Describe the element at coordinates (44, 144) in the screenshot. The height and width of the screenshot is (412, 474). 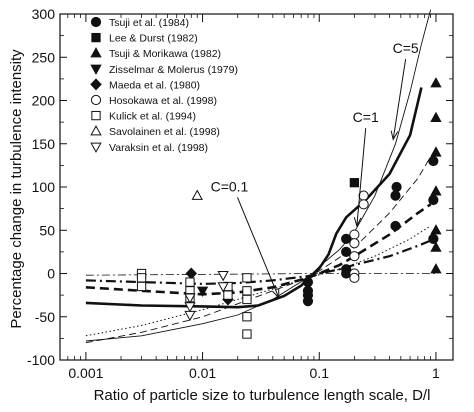
I see `y-tick-label: 150` at that location.